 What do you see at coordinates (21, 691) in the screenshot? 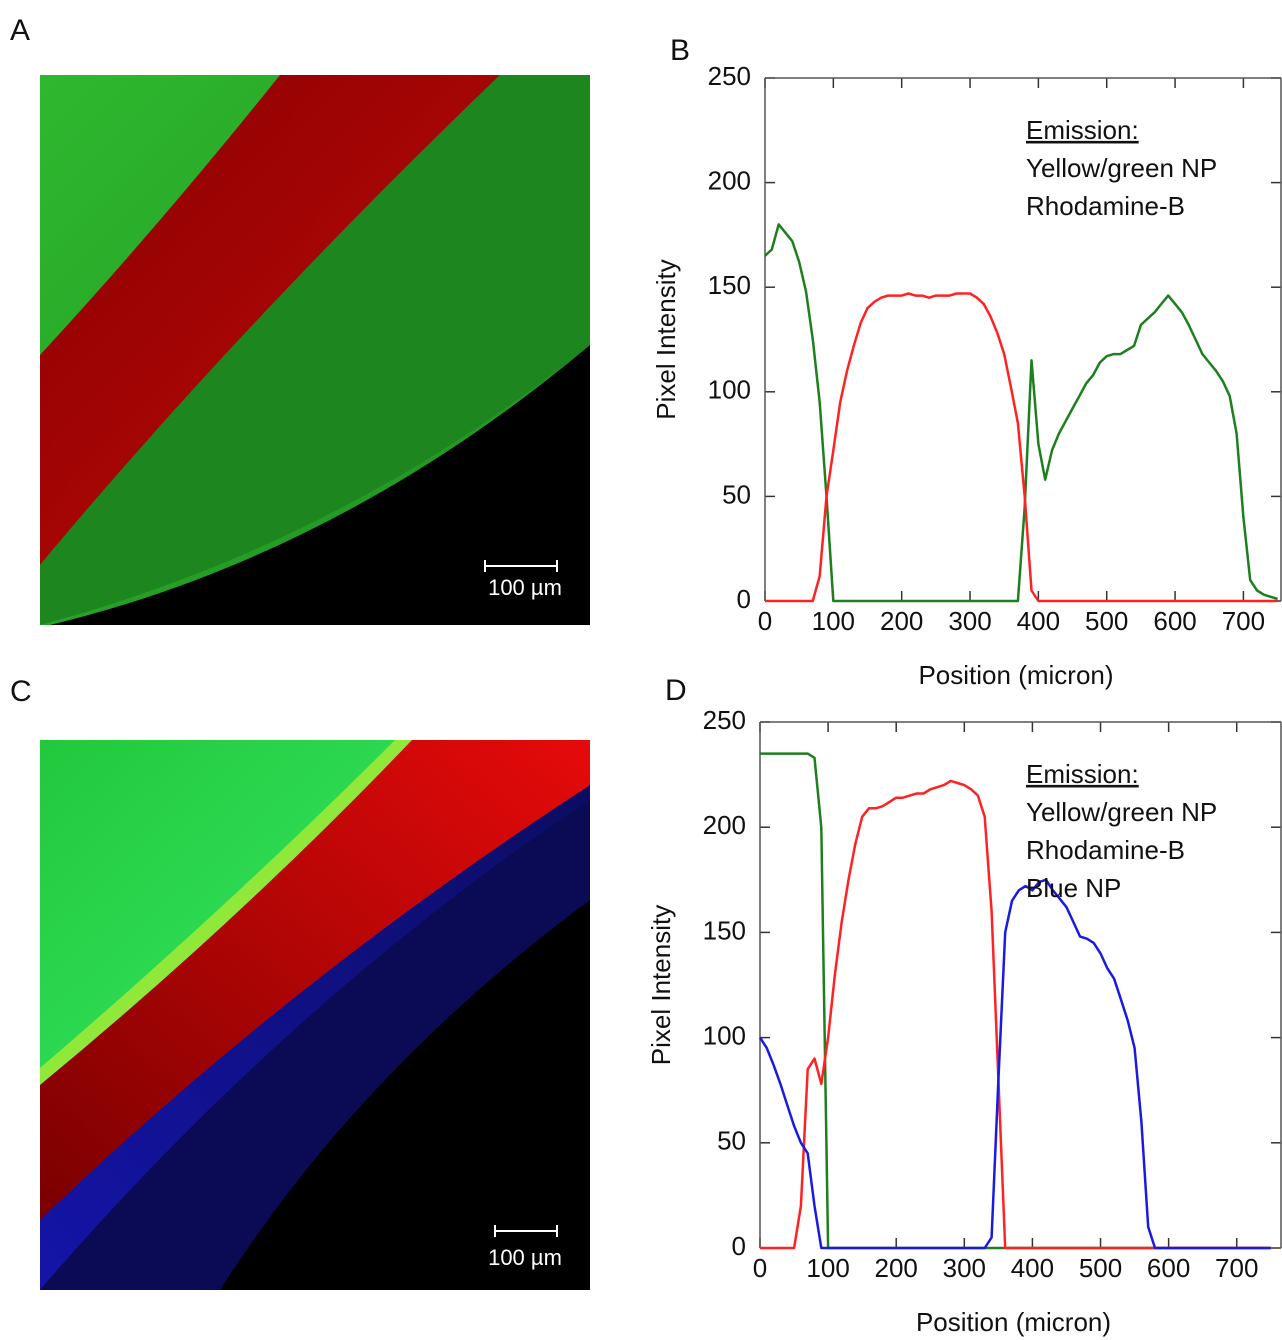
I see `panel-label: C` at bounding box center [21, 691].